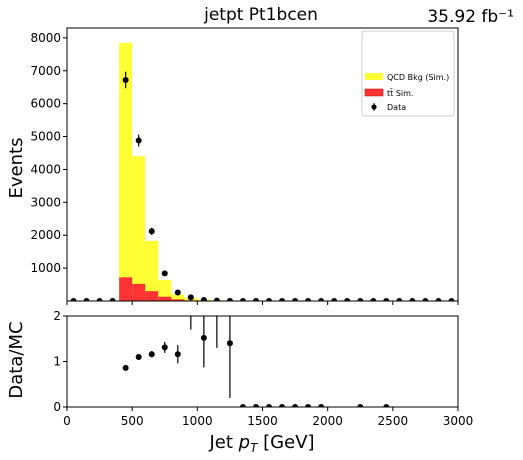 The width and height of the screenshot is (523, 460). I want to click on x-axis-title: Jet pT [GeV], so click(261, 443).